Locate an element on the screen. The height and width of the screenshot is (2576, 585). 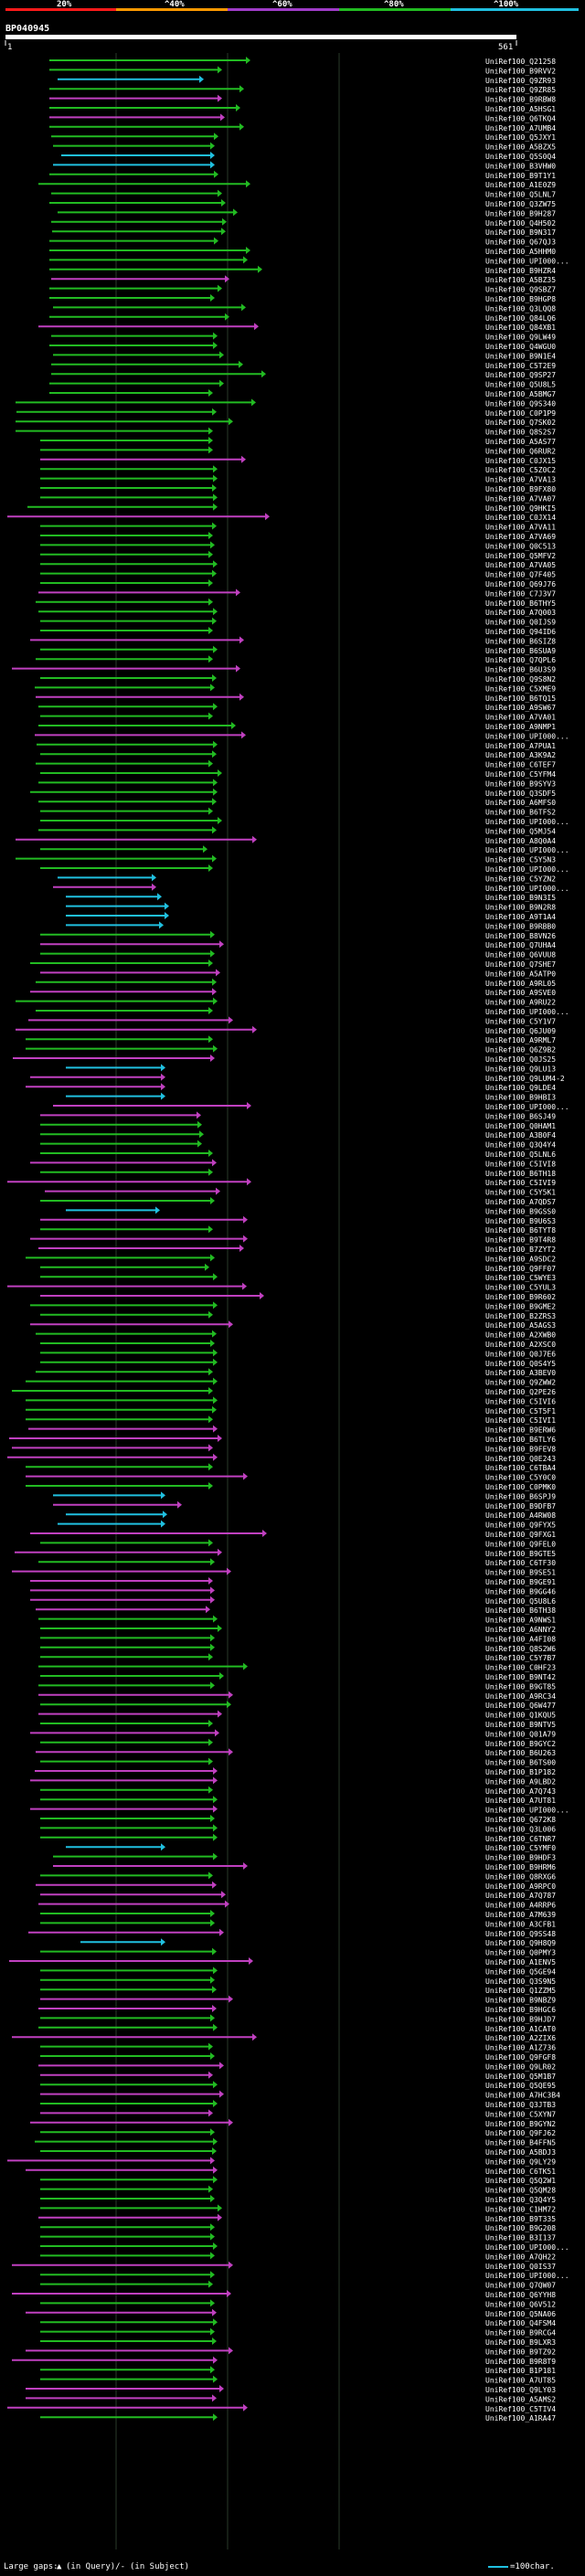
hit-row: UniRef100_B6TYT8 is located at coordinates (298, 1230).